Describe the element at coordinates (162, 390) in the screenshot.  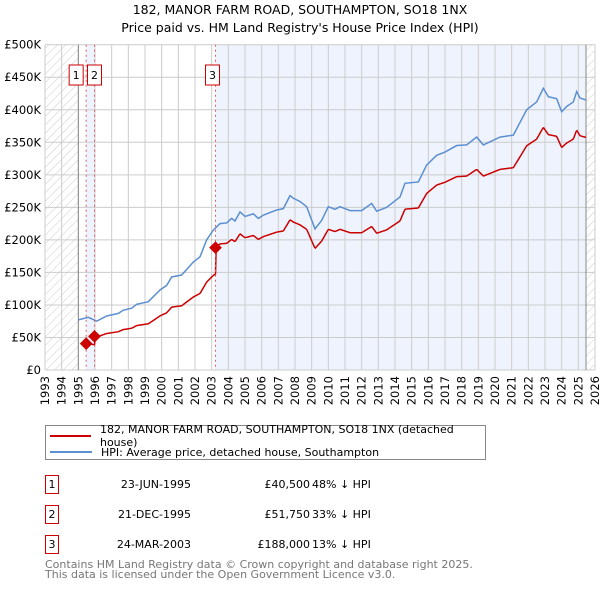
I see `x-tick-label: 2000` at that location.